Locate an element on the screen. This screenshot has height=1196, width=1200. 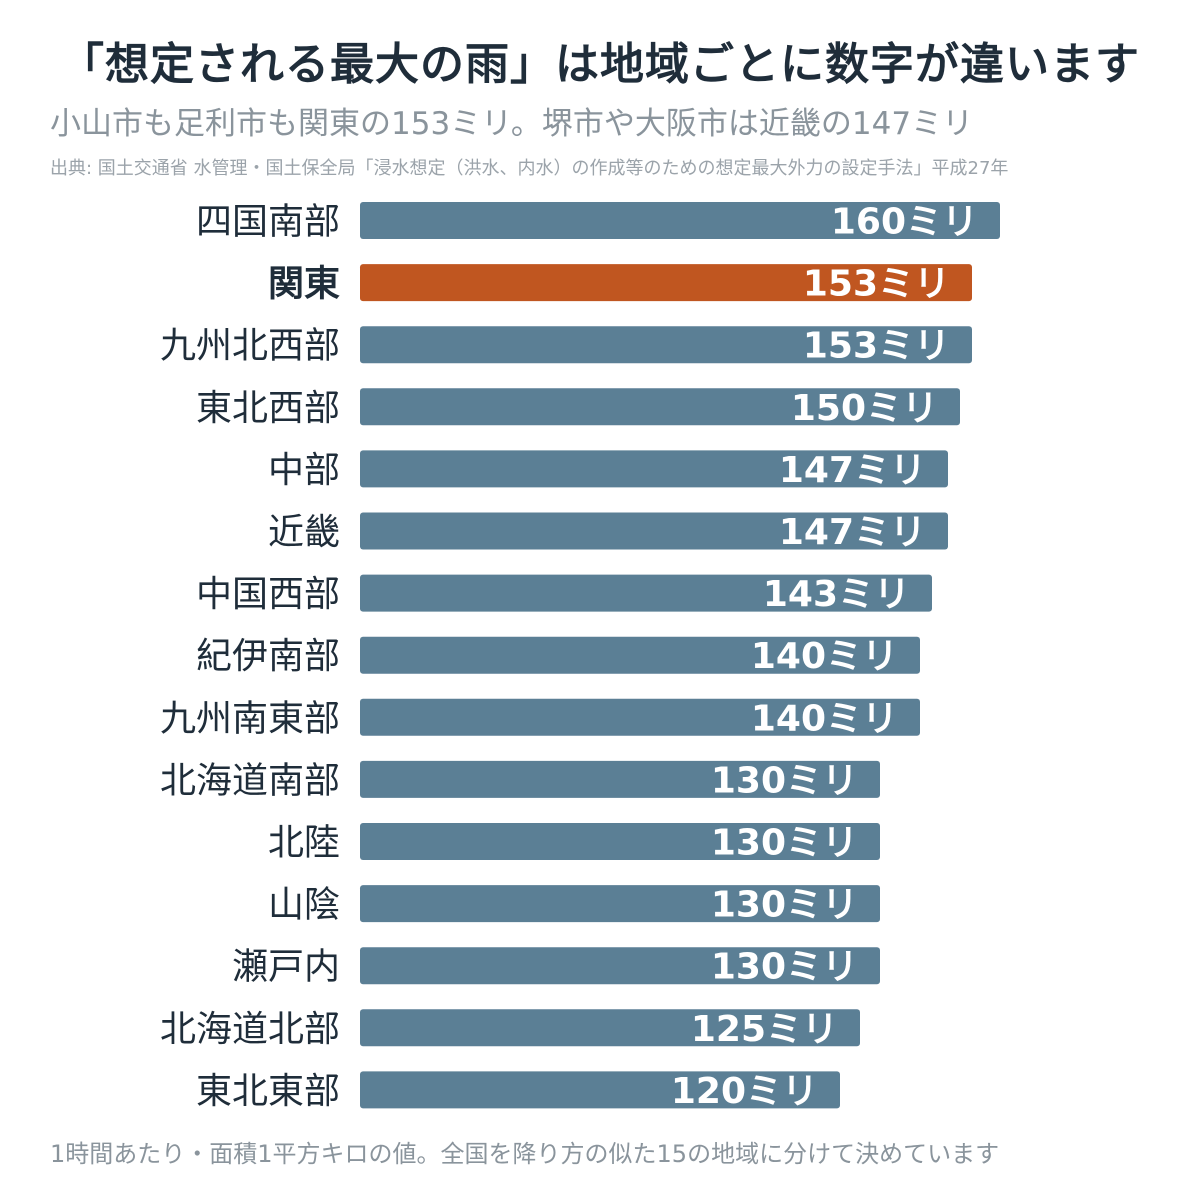
bar-row: 北海道南部 130ミリ is located at coordinates (520, 780).